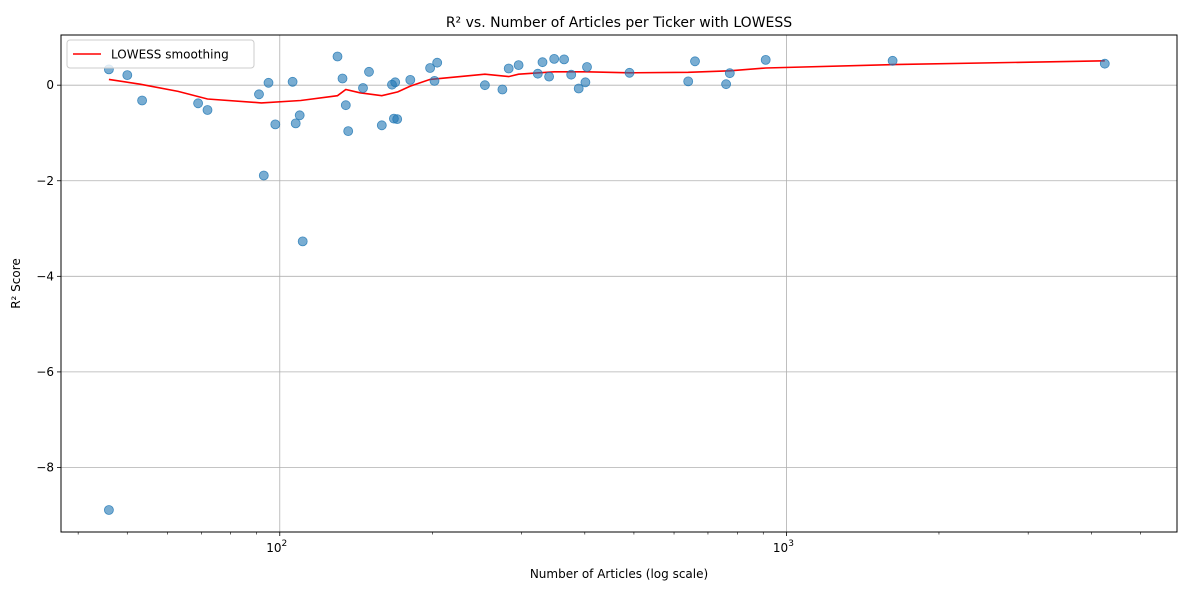  Describe the element at coordinates (45, 467) in the screenshot. I see `y-tick-label: −8` at that location.